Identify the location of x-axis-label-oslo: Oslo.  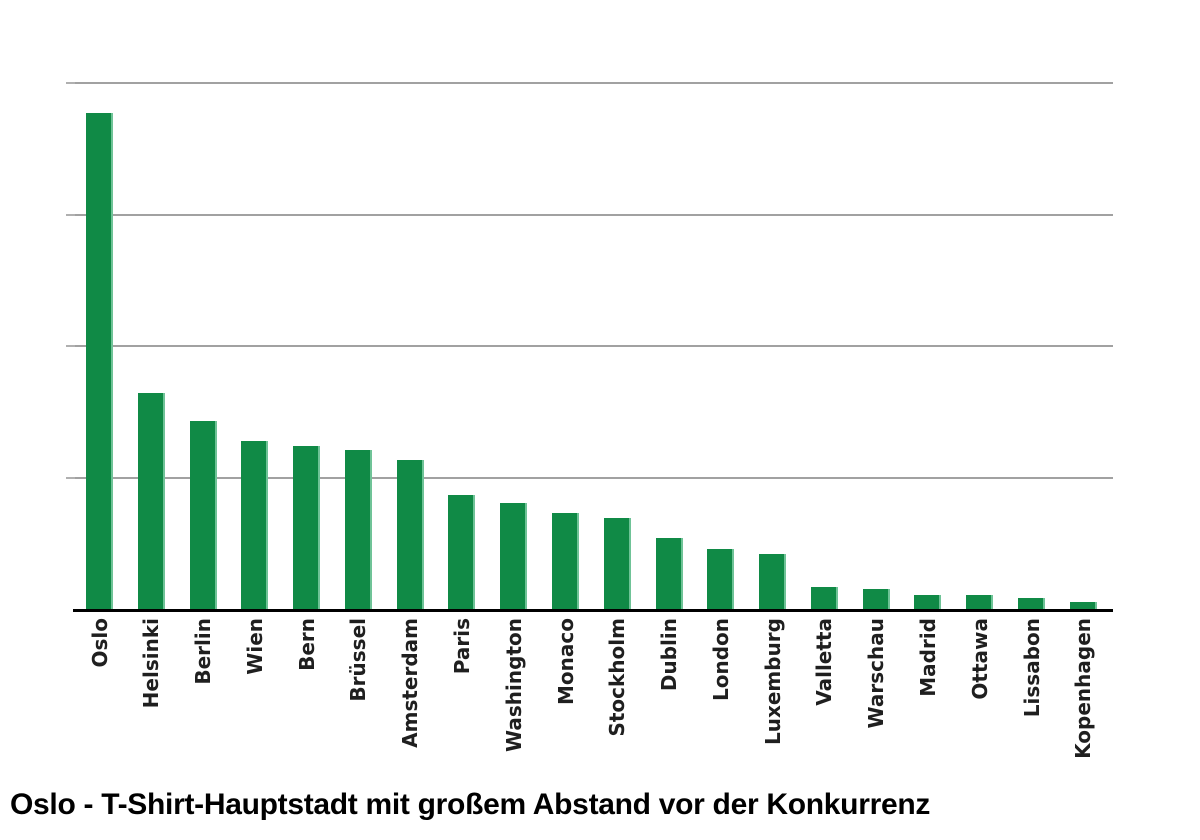
(99, 643).